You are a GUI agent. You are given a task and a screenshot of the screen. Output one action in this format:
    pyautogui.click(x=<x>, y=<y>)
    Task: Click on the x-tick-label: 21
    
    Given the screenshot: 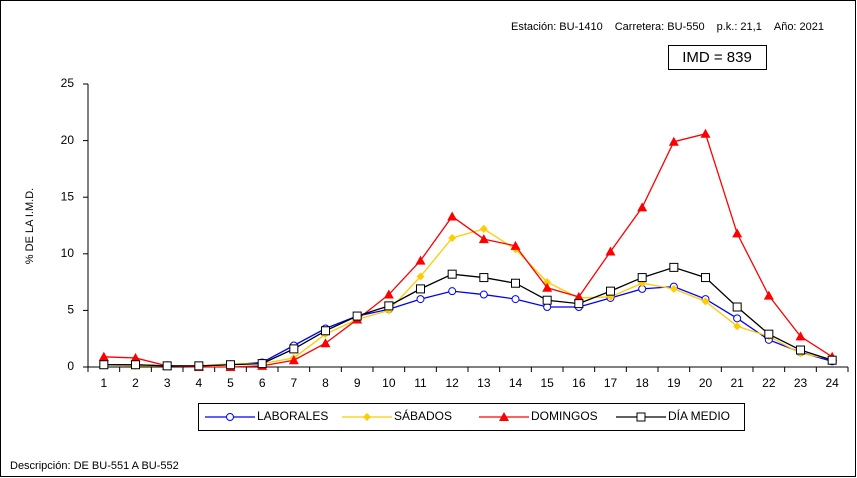 What is the action you would take?
    pyautogui.click(x=737, y=383)
    